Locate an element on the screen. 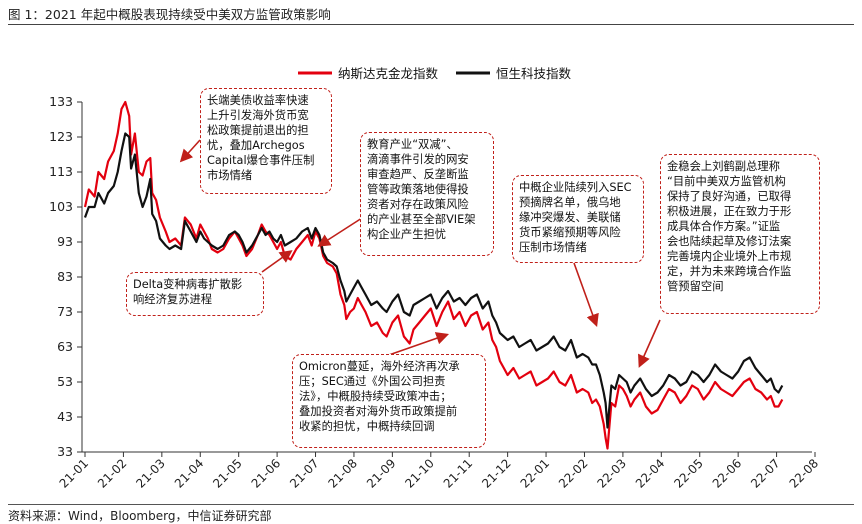  annotation-line: 响经济复苏进程 is located at coordinates (173, 299).